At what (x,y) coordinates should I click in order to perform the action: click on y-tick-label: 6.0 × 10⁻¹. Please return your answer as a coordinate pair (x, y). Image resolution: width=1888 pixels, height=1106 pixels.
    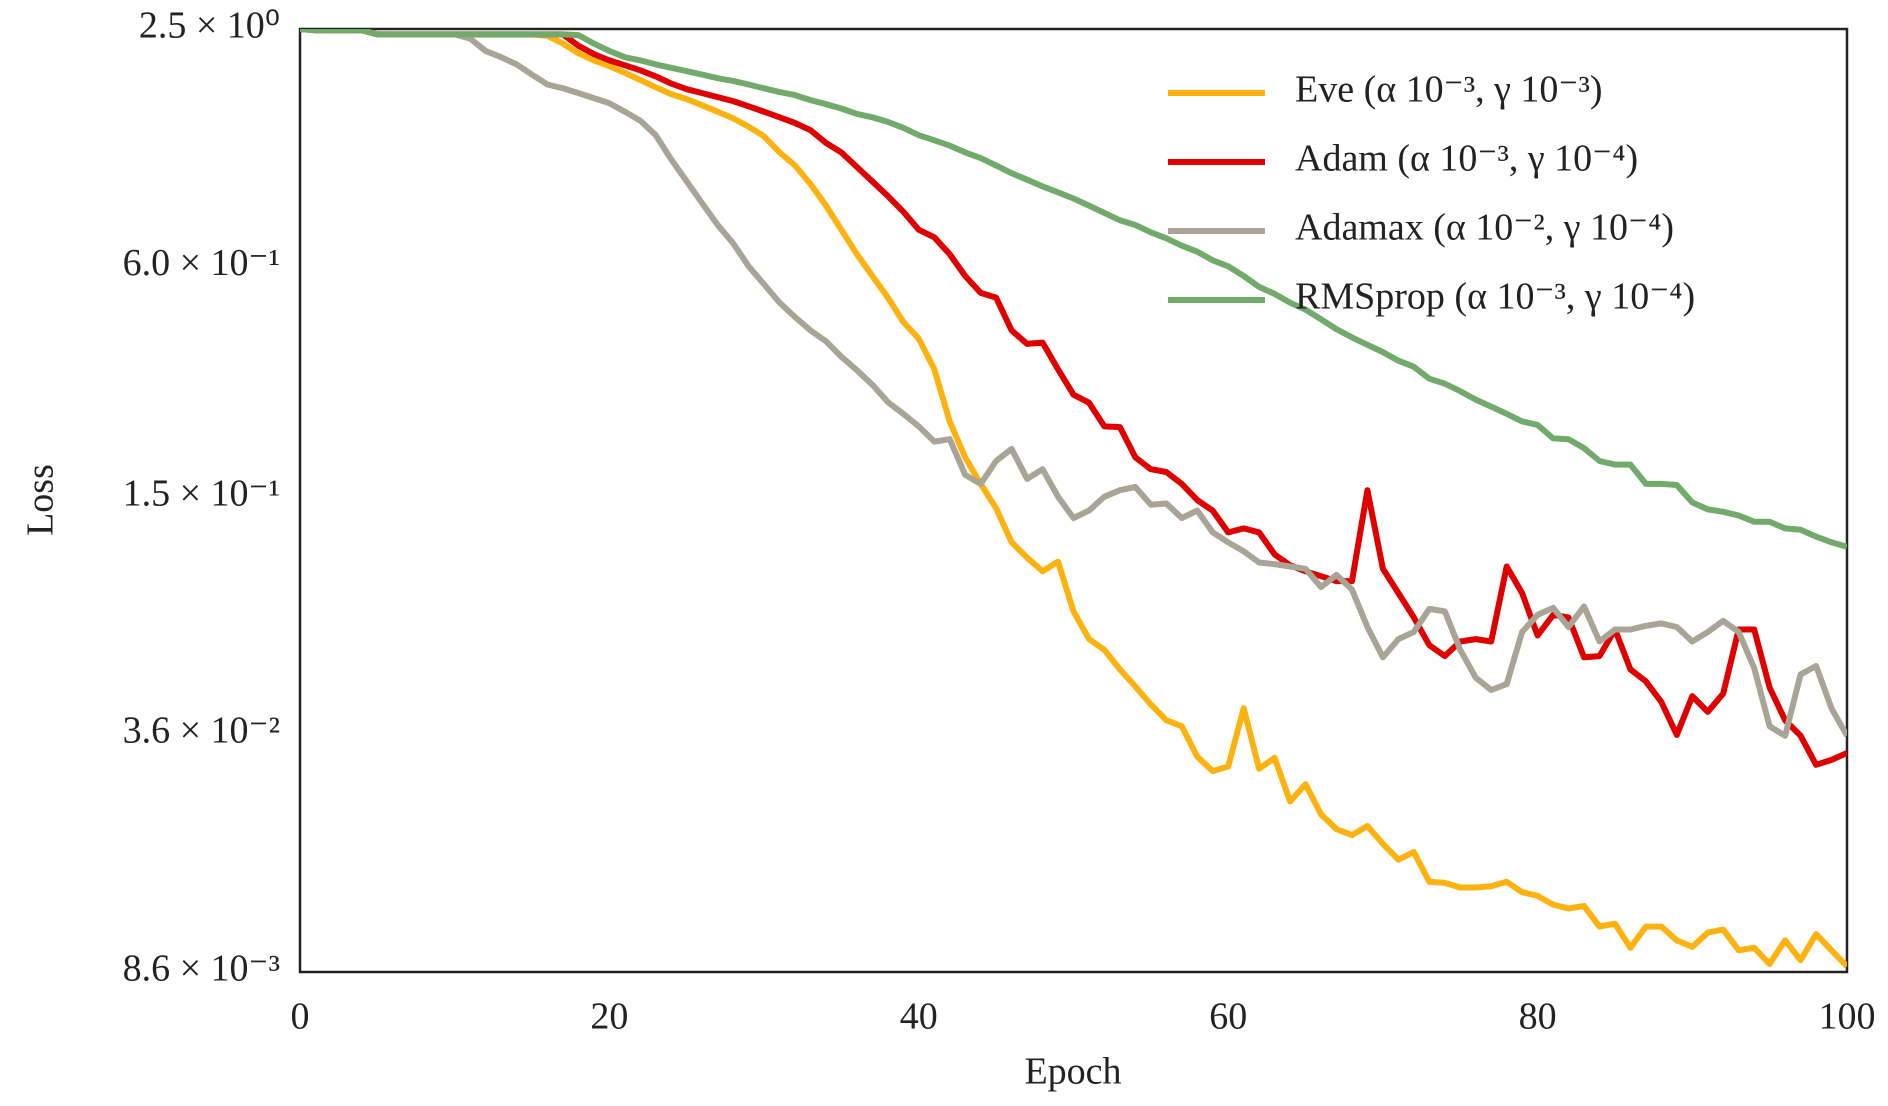
    Looking at the image, I should click on (201, 263).